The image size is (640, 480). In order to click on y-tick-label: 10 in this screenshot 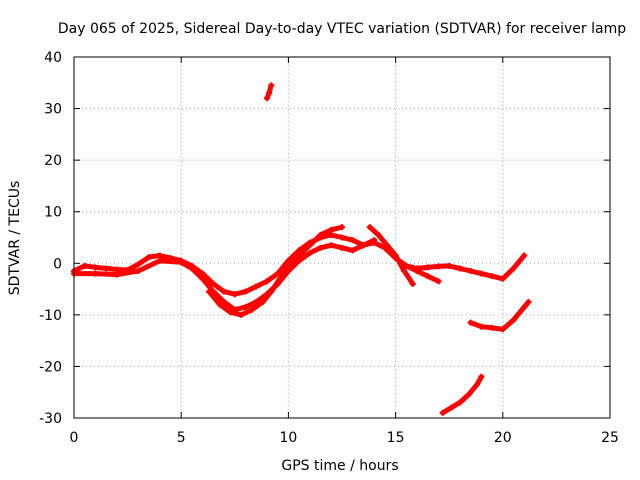, I will do `click(53, 213)`.